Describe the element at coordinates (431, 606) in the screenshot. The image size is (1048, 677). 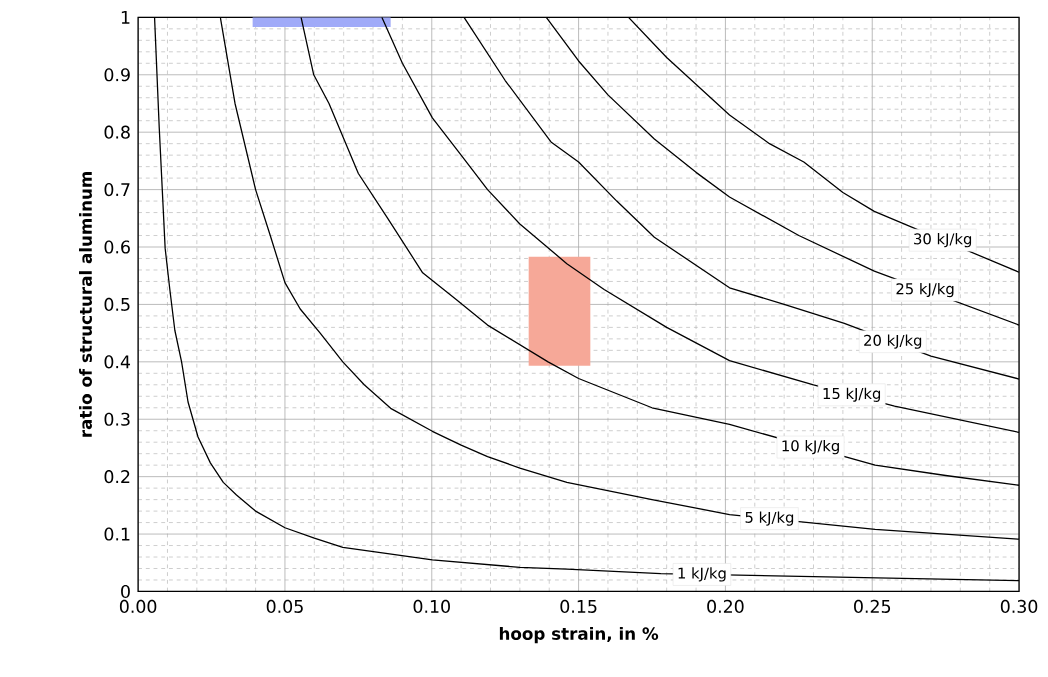
I see `x-tick-label: 0.10` at that location.